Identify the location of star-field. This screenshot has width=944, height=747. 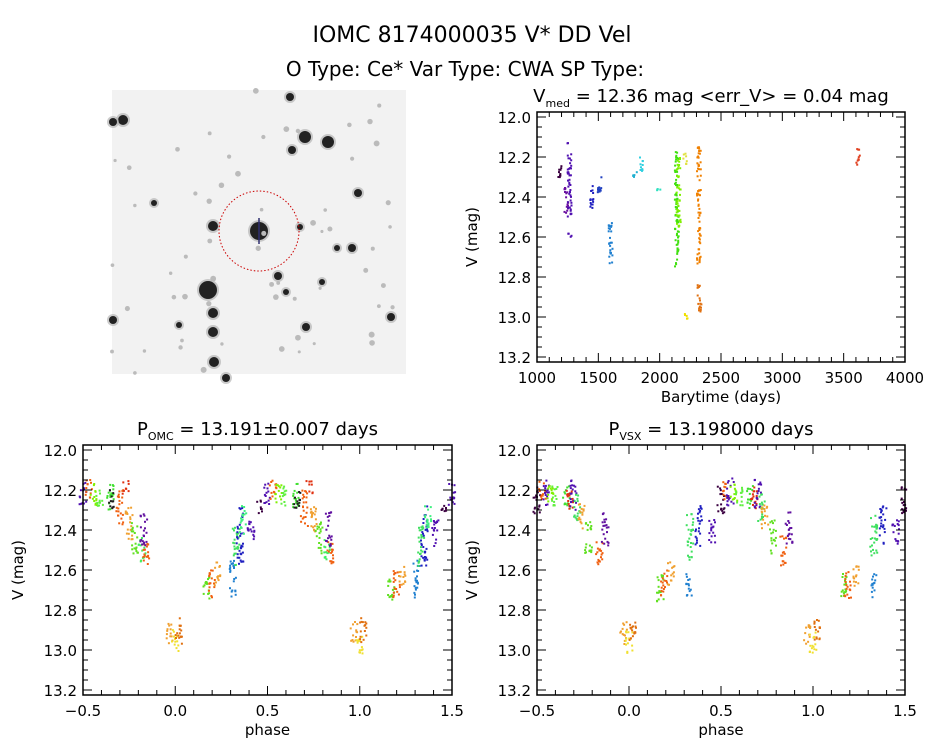
(252, 235).